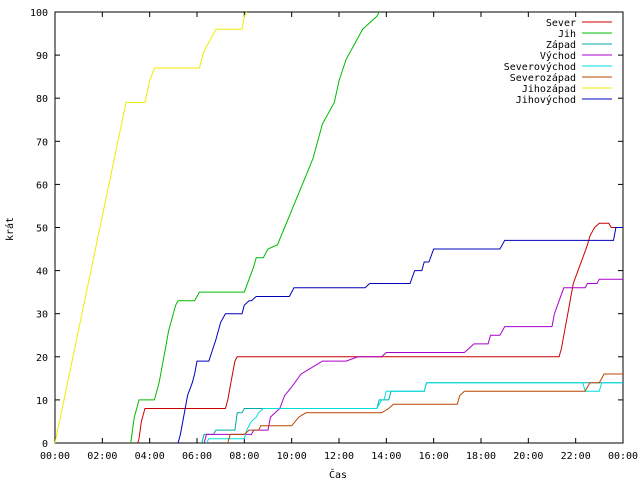  Describe the element at coordinates (42, 142) in the screenshot. I see `y-tick-label: 70` at that location.